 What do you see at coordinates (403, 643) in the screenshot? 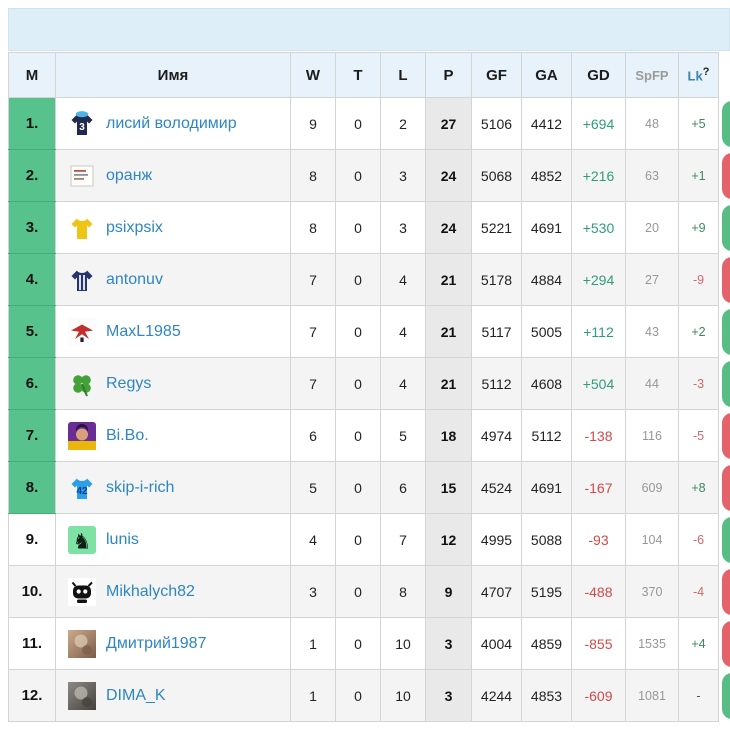
I see `losses-cell: 10` at bounding box center [403, 643].